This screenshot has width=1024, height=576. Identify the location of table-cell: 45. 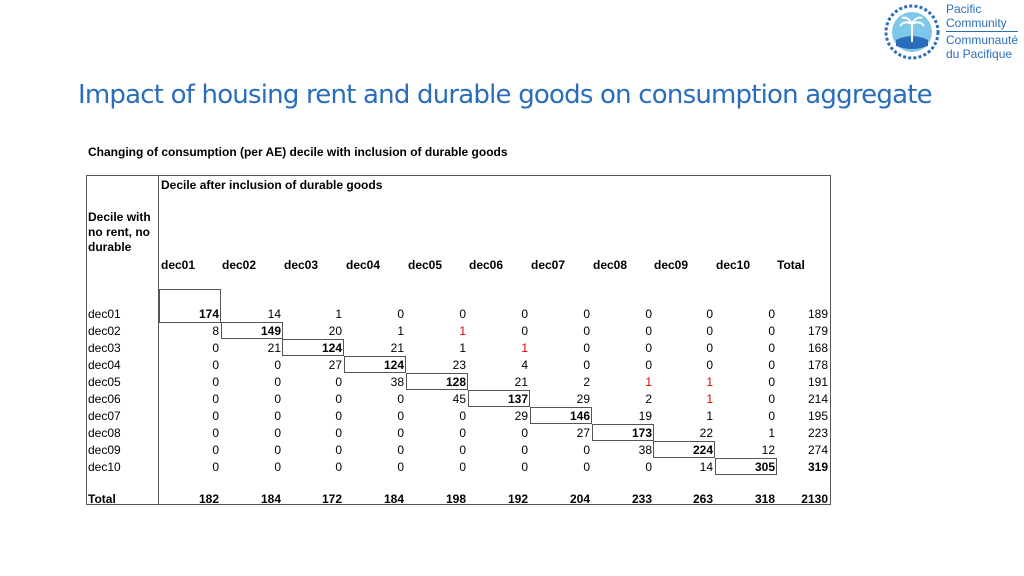
(459, 399).